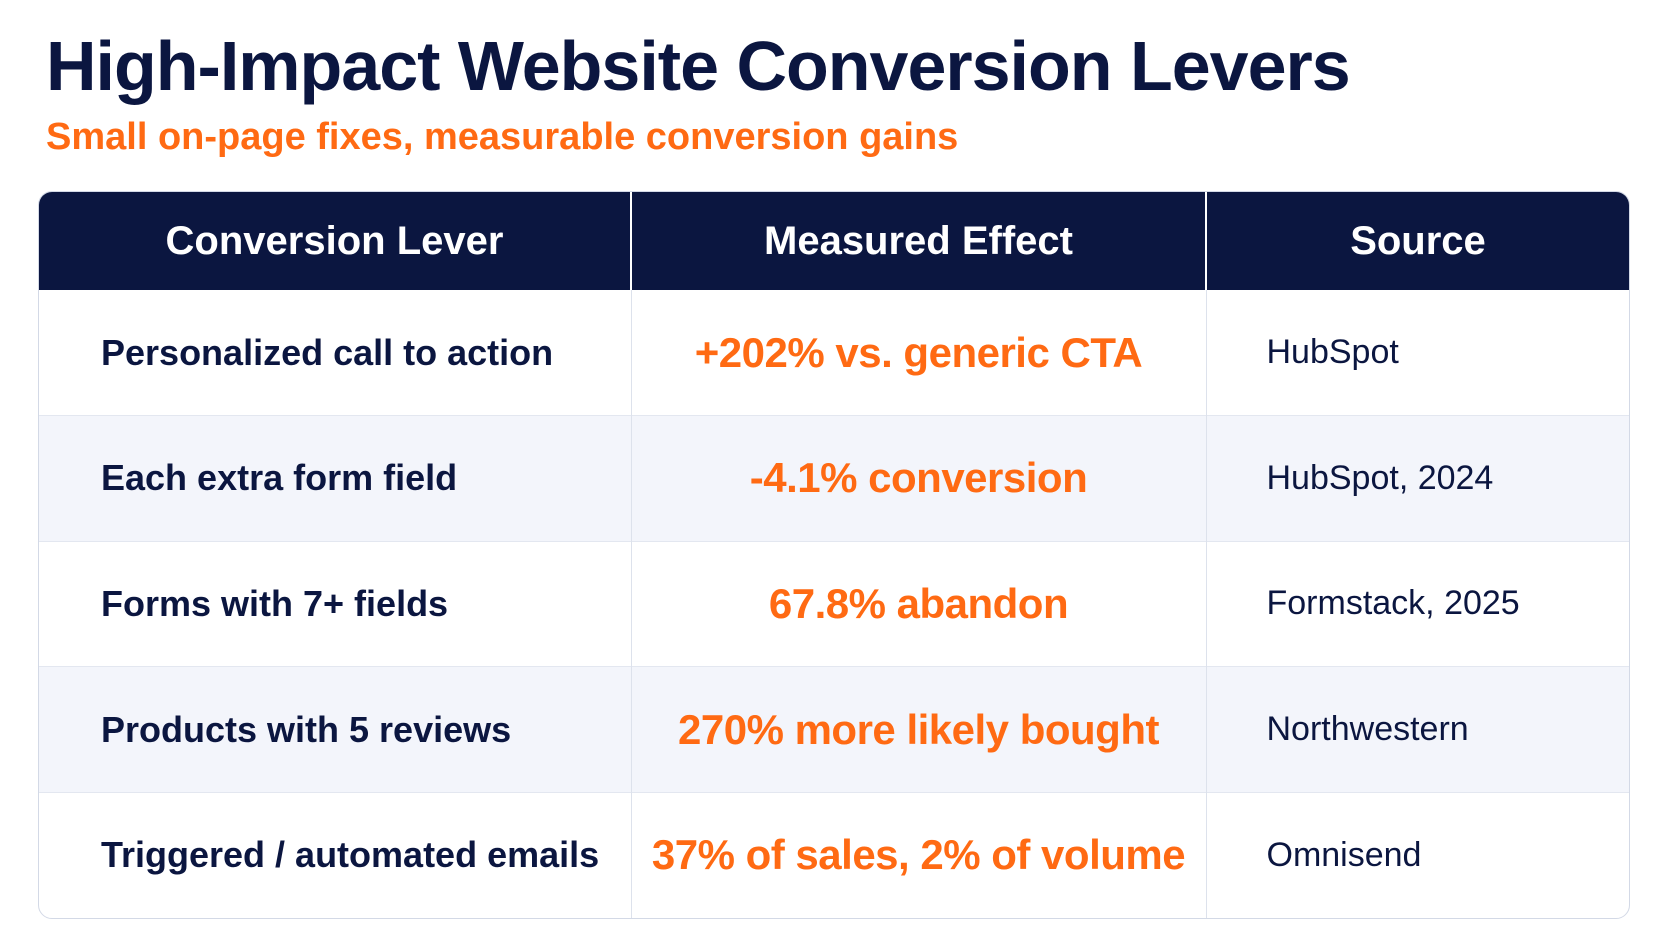 This screenshot has width=1672, height=941. Describe the element at coordinates (919, 353) in the screenshot. I see `effect-cell: +202% vs. generic CTA` at that location.